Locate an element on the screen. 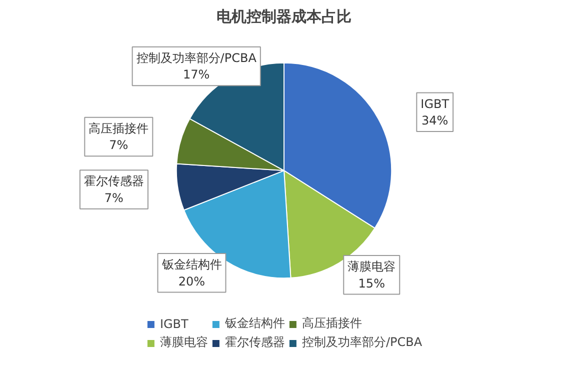 The height and width of the screenshot is (366, 567). slice-label: 高压插接件 is located at coordinates (118, 128).